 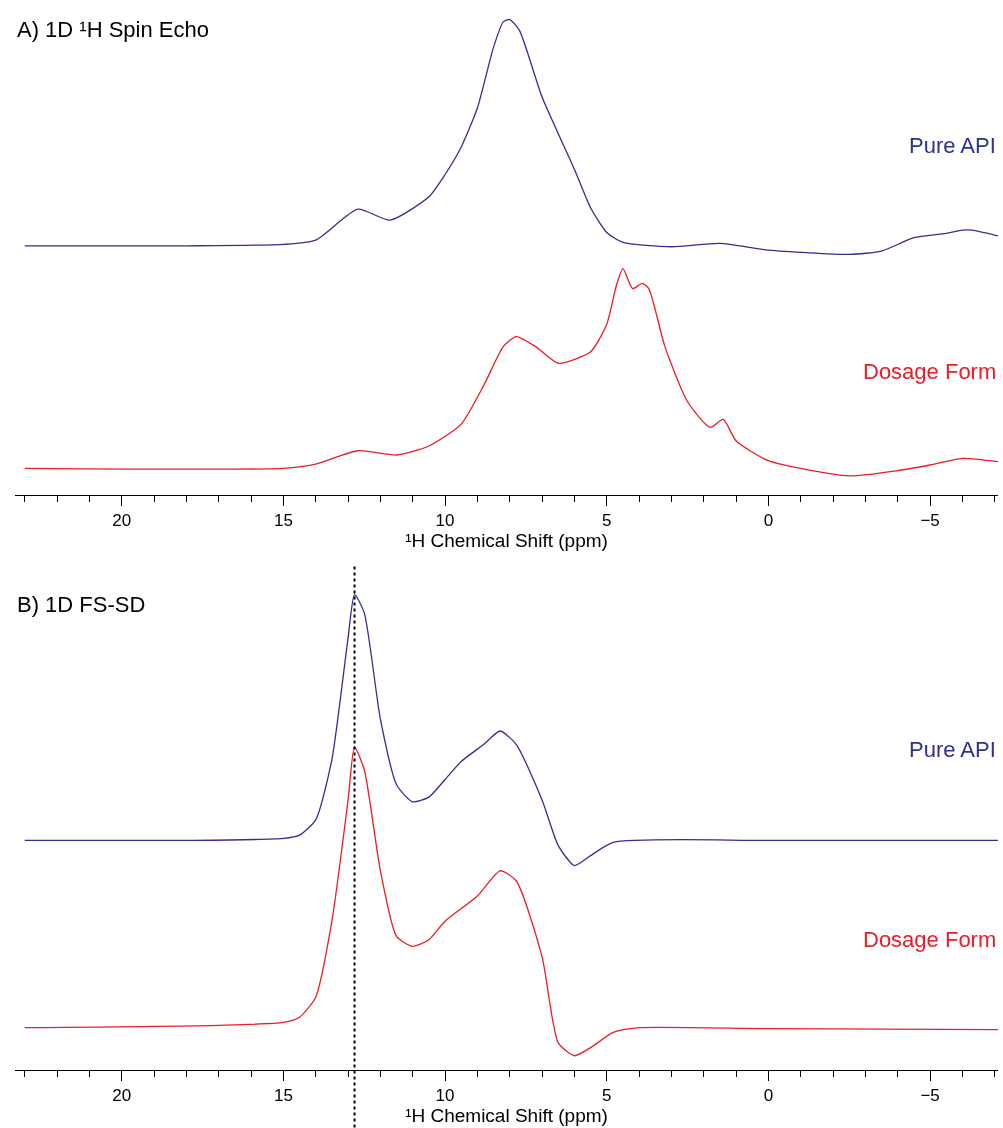 I want to click on chart-title: B) 1D FS-SD, so click(x=81, y=604).